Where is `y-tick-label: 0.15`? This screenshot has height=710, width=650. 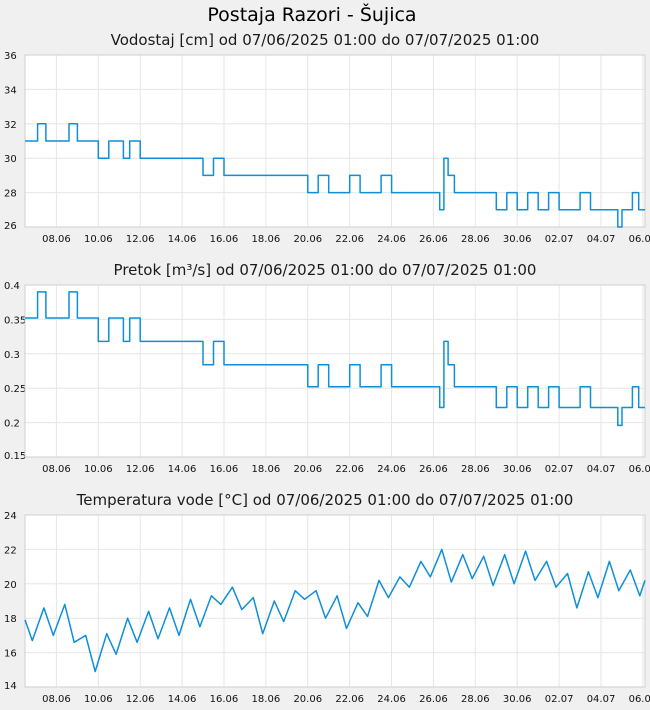
y-tick-label: 0.15 is located at coordinates (15, 456).